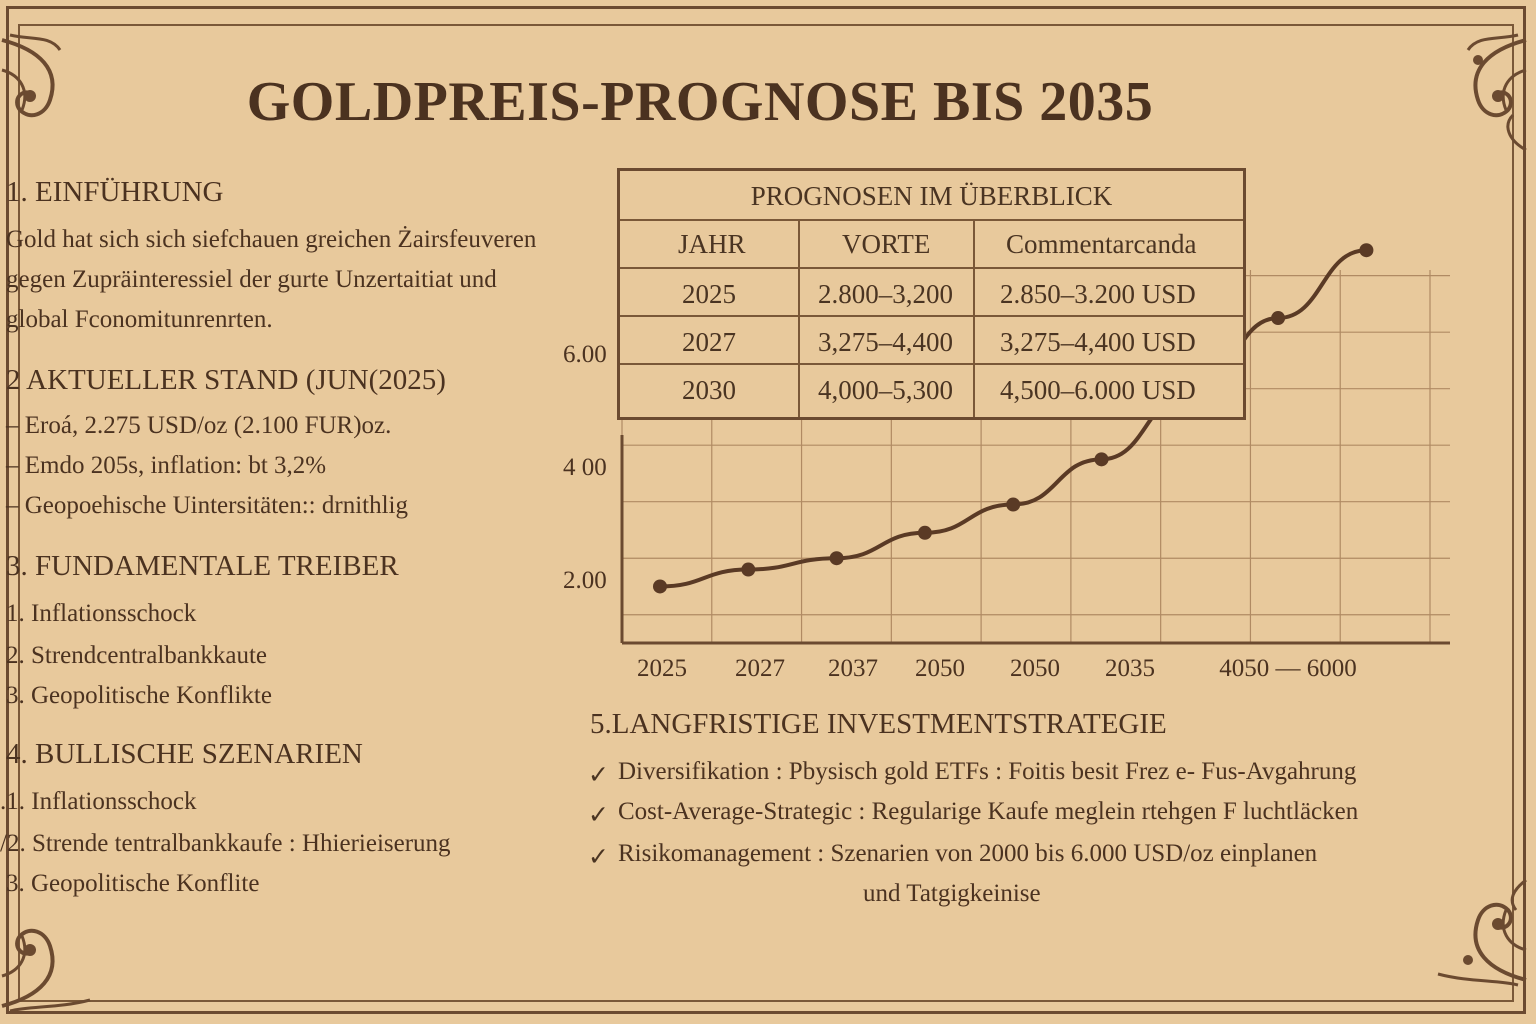  I want to click on y-tick-label: 4 00, so click(585, 467).